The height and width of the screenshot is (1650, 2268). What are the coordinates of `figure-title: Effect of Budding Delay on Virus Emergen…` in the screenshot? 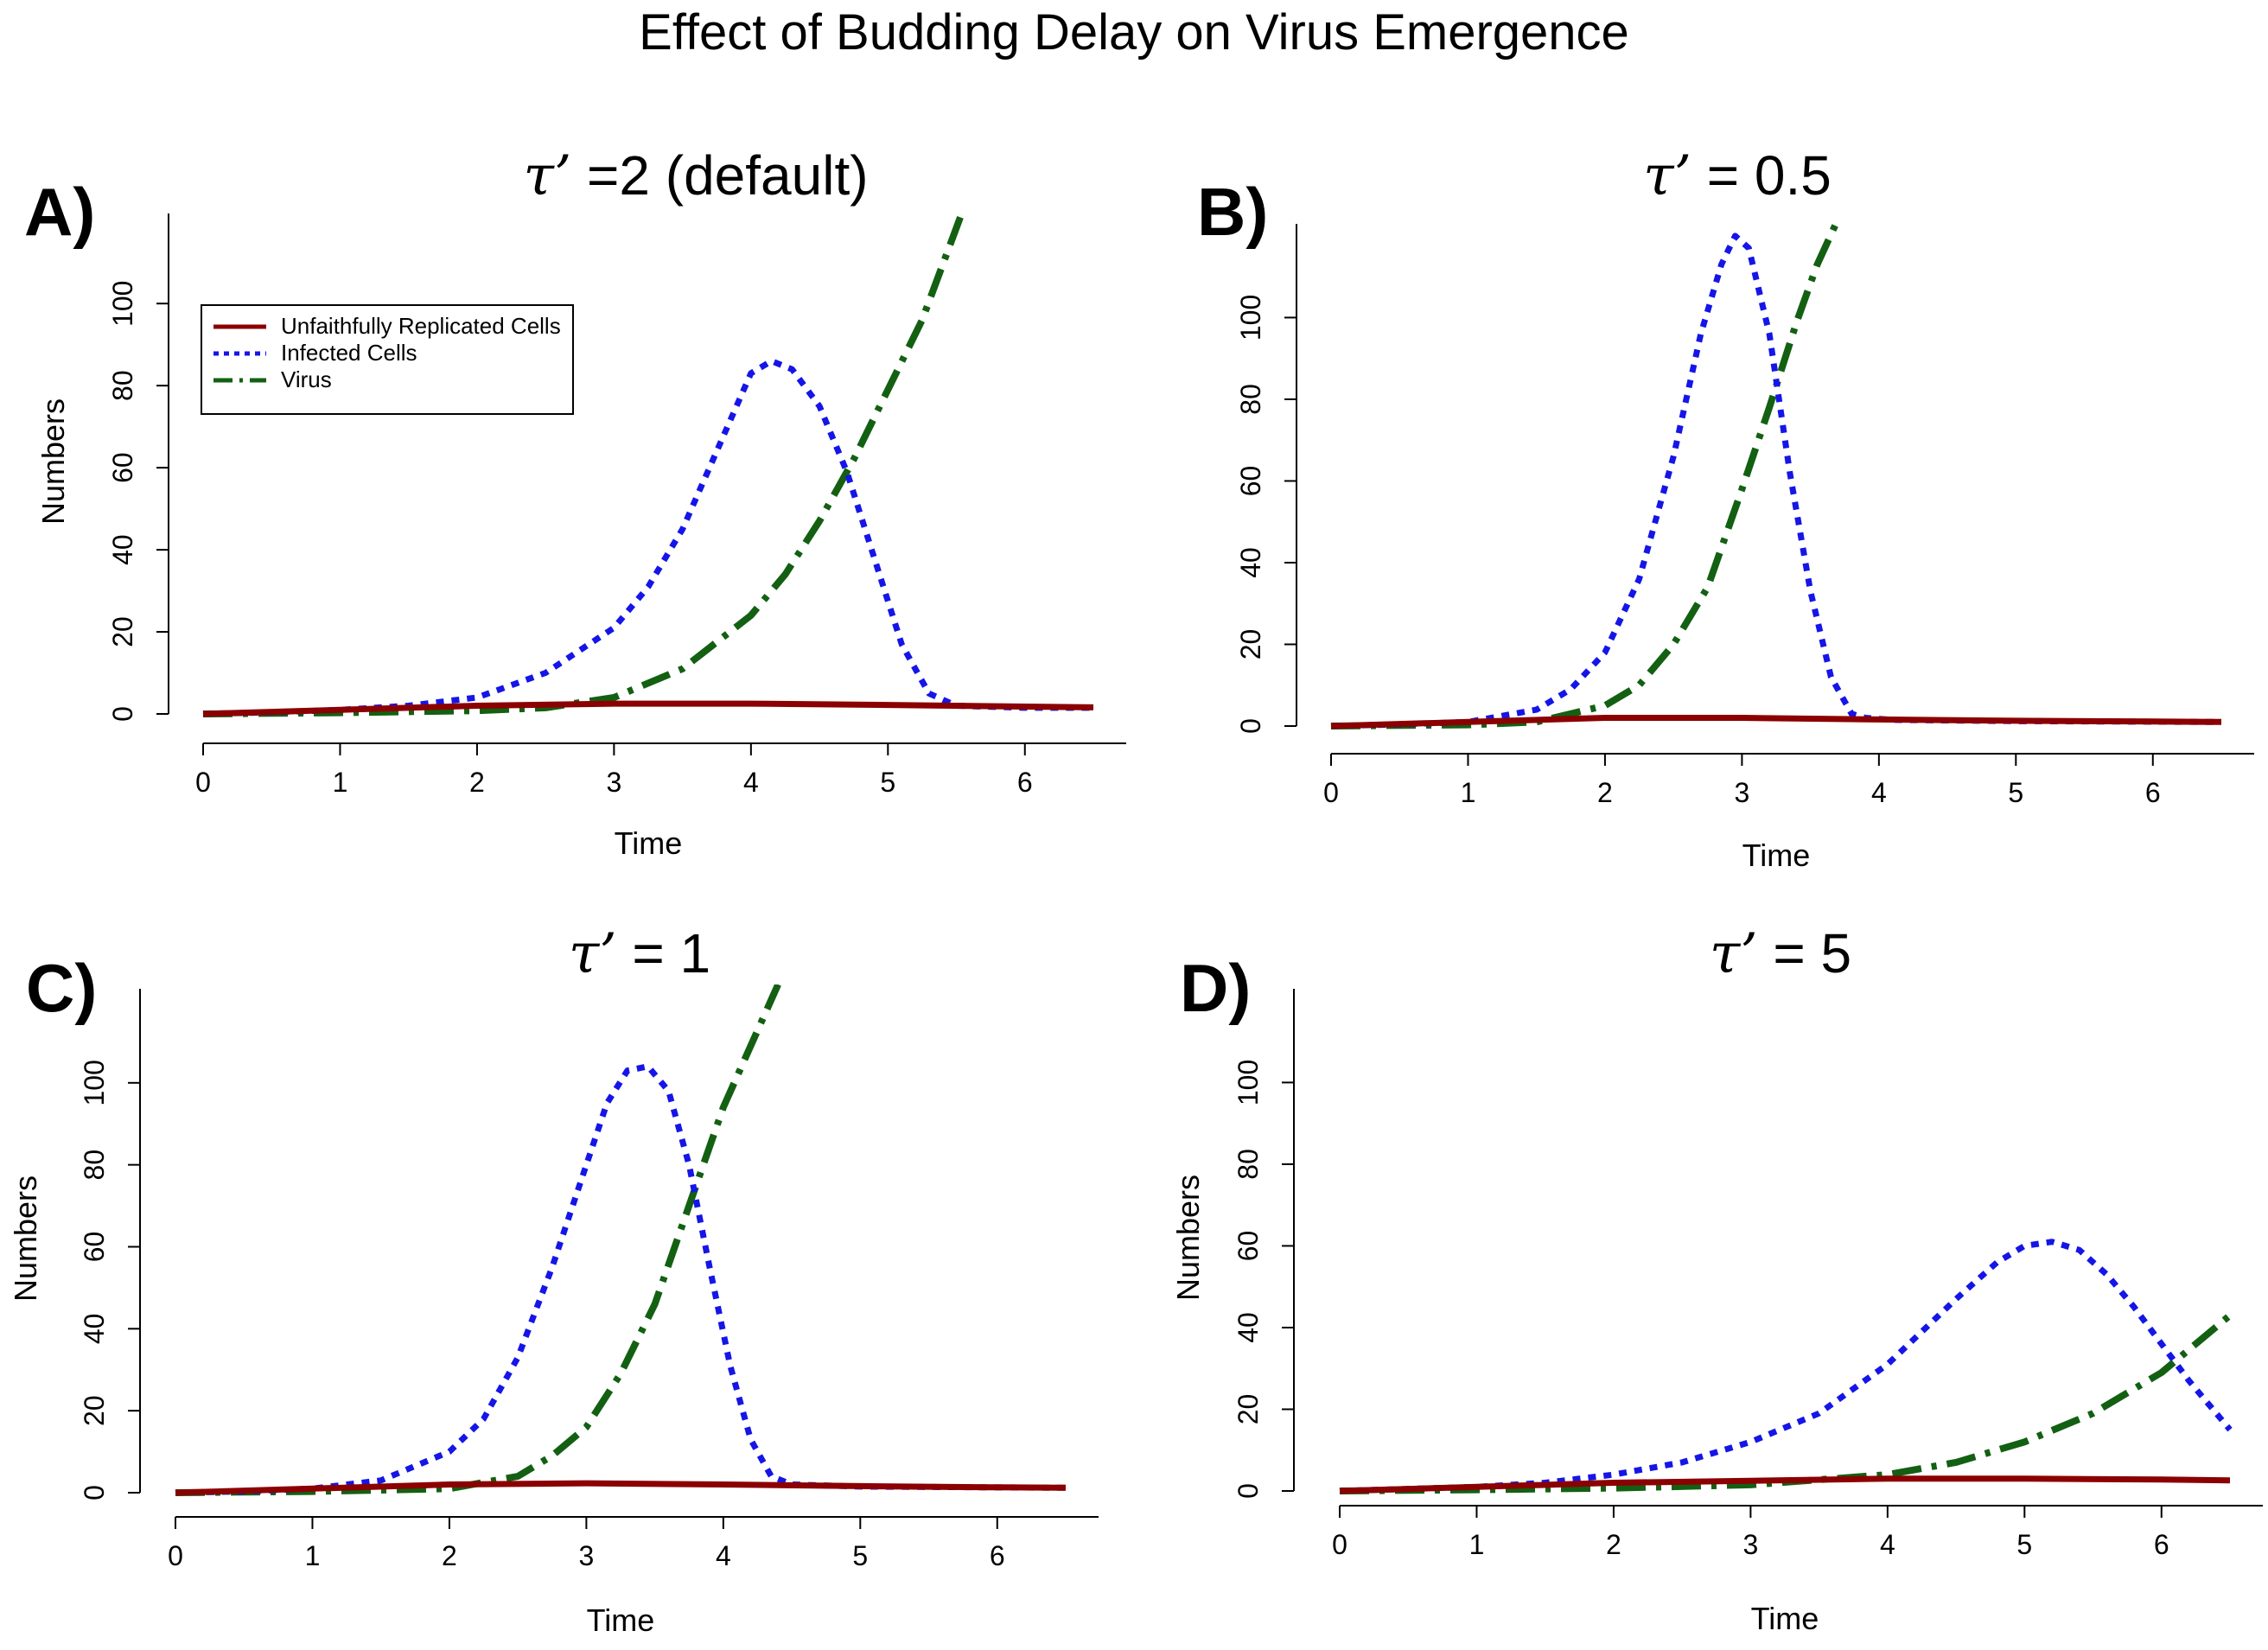 It's located at (1134, 32).